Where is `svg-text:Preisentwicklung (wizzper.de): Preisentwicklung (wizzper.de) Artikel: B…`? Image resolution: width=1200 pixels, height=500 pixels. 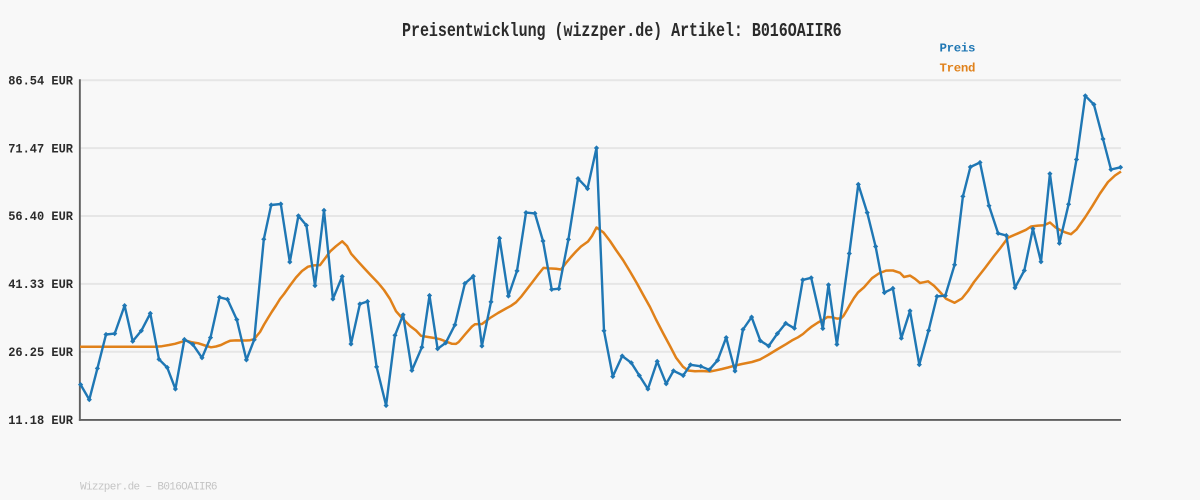 svg-text:Preisentwicklung (wizzper.de): Preisentwicklung (wizzper.de) Artikel: B… is located at coordinates (622, 31).